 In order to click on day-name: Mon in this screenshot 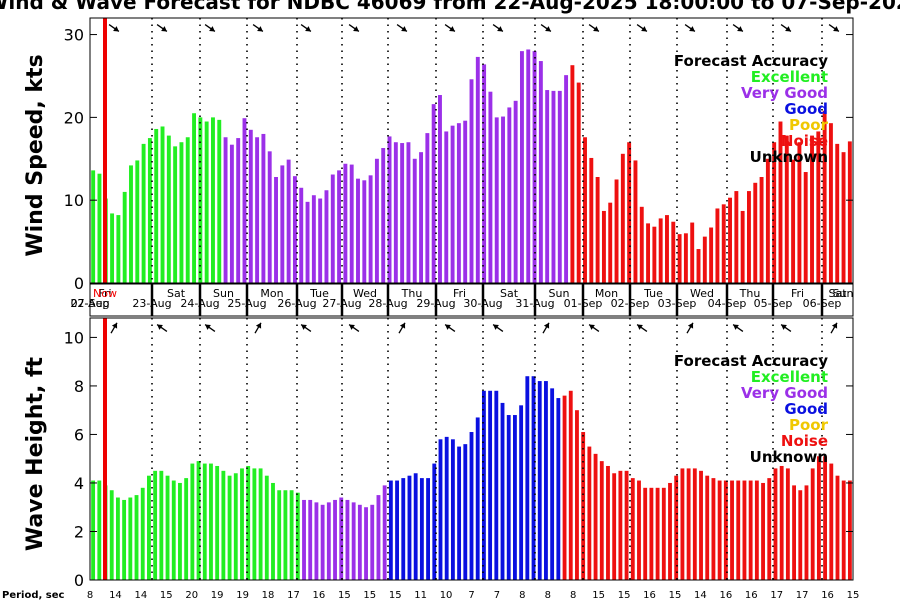, I will do `click(606, 293)`.